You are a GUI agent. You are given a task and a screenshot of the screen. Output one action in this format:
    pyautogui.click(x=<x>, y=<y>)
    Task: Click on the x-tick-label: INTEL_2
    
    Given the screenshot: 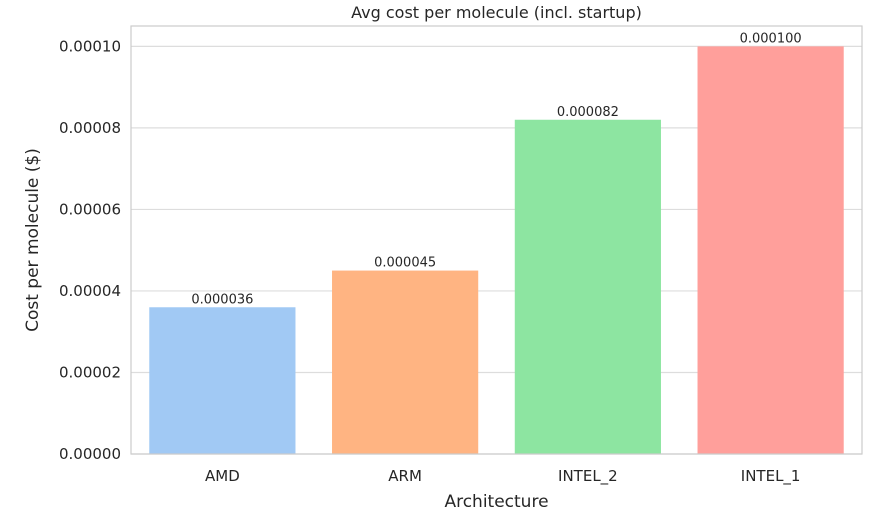 What is the action you would take?
    pyautogui.click(x=588, y=476)
    